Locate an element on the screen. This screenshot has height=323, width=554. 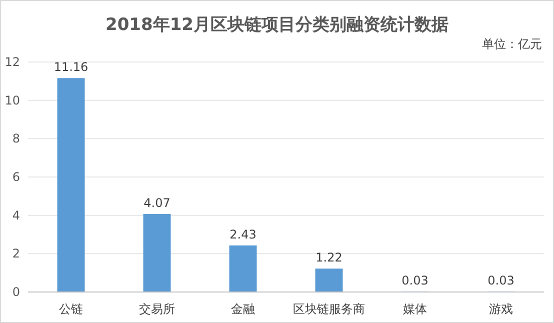
y-tick-label: 4 is located at coordinates (16, 215).